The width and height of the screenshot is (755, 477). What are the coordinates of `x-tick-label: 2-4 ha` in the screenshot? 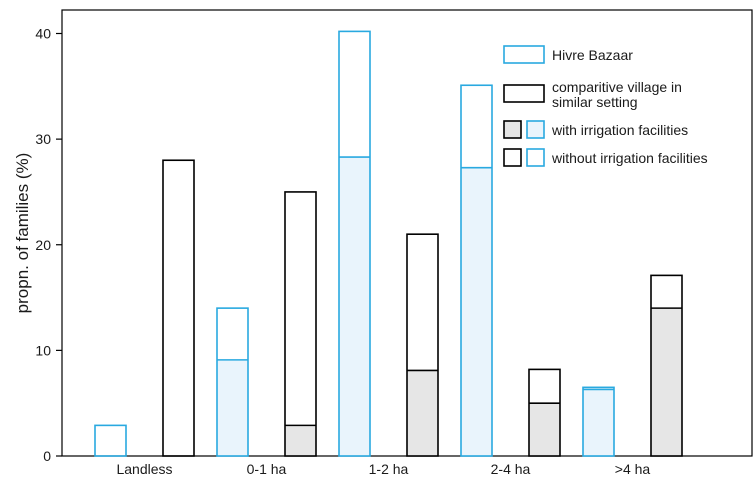 It's located at (511, 469).